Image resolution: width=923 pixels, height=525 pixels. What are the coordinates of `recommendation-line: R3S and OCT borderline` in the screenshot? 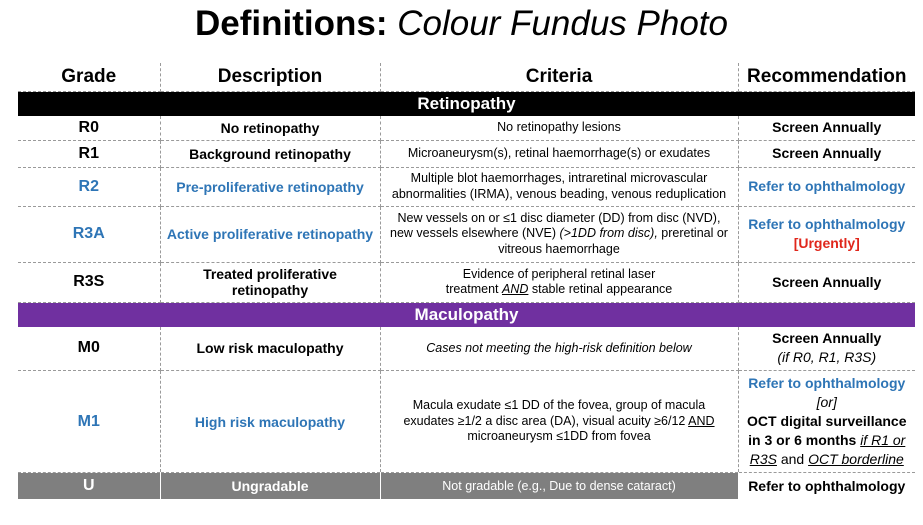 It's located at (827, 459).